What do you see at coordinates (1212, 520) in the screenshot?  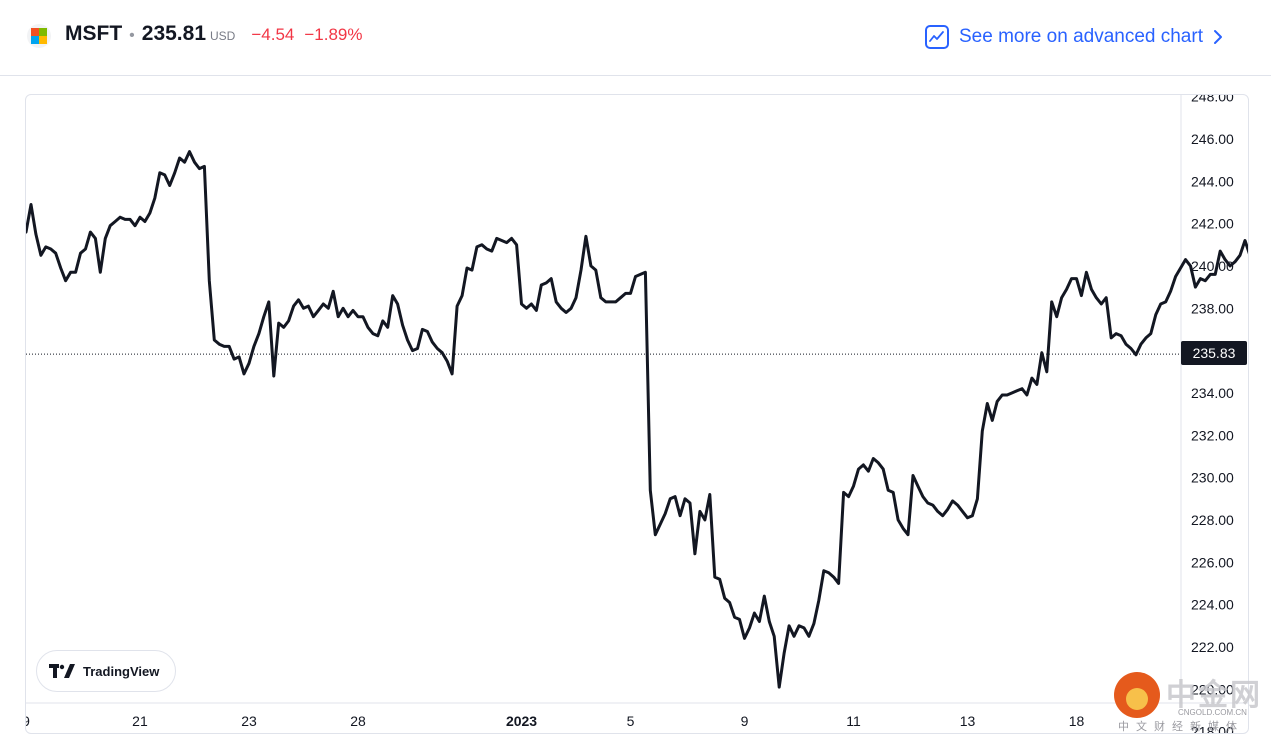 I see `y-tick-label: 228.00` at bounding box center [1212, 520].